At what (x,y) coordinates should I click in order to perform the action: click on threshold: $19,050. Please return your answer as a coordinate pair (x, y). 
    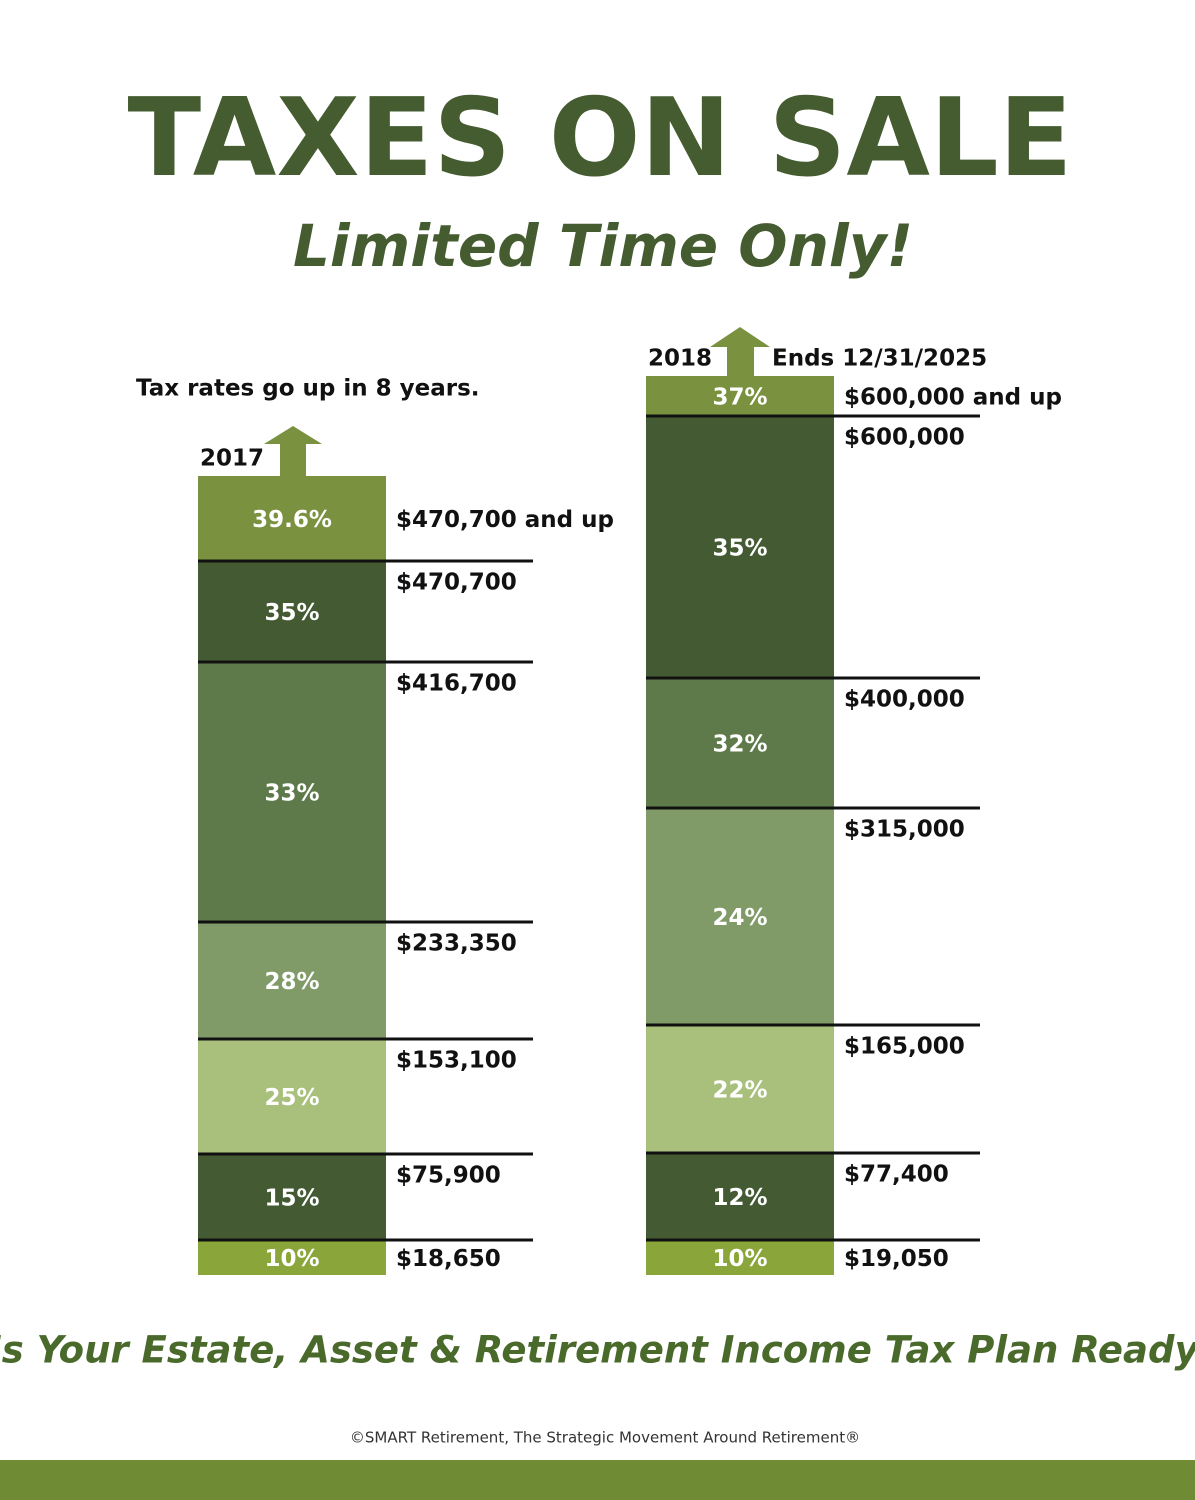
    Looking at the image, I should click on (896, 1259).